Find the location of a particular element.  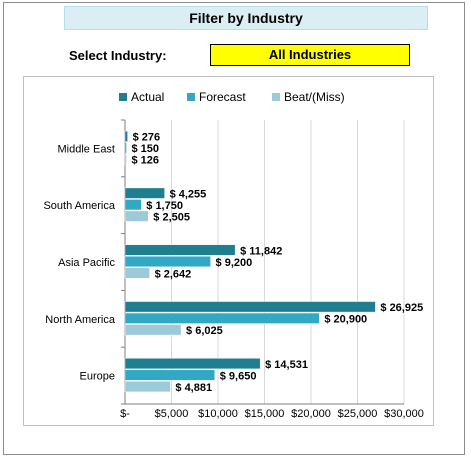

page-title: Filter by Industry is located at coordinates (246, 18).